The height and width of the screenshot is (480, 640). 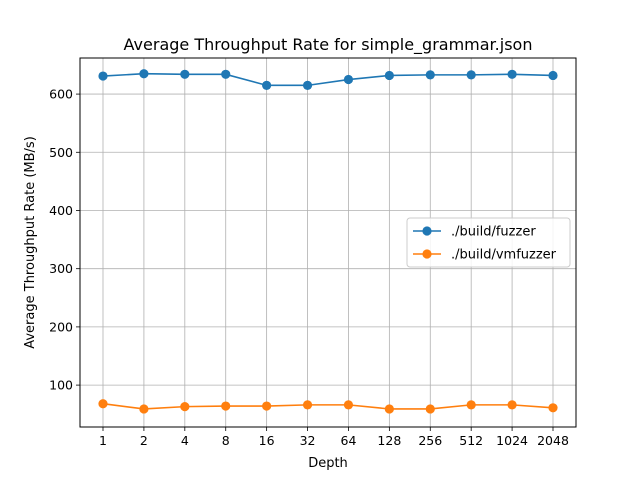 What do you see at coordinates (61, 326) in the screenshot?
I see `y-tick-label: 200` at bounding box center [61, 326].